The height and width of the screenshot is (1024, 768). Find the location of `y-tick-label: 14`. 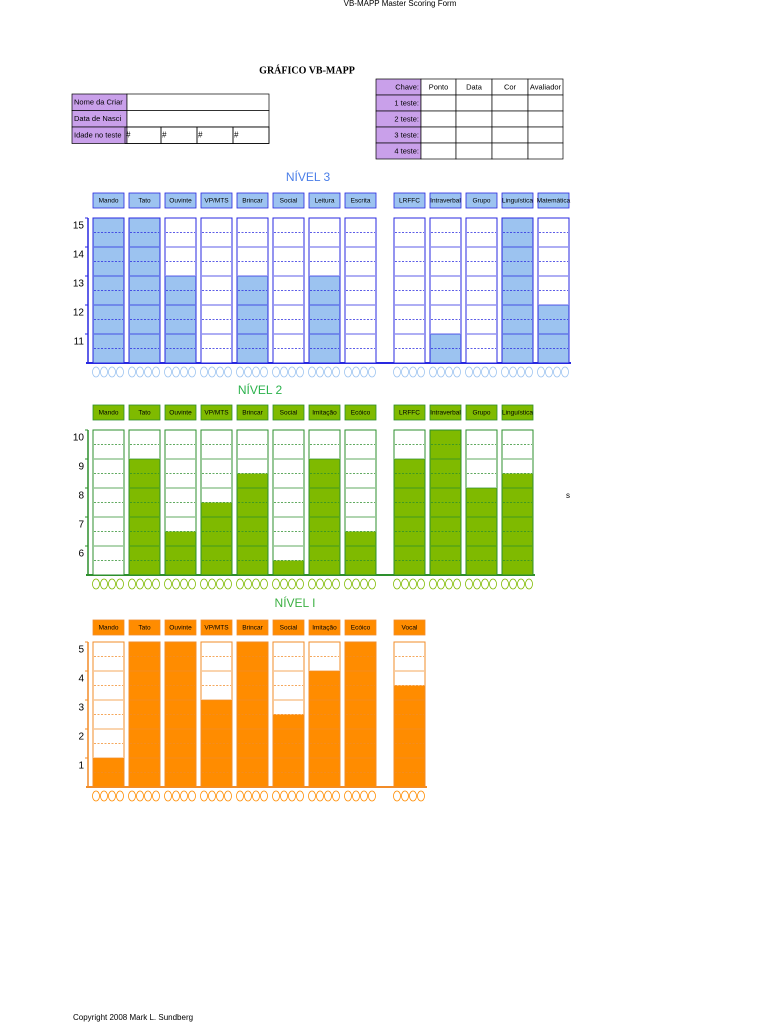

y-tick-label: 14 is located at coordinates (79, 255).